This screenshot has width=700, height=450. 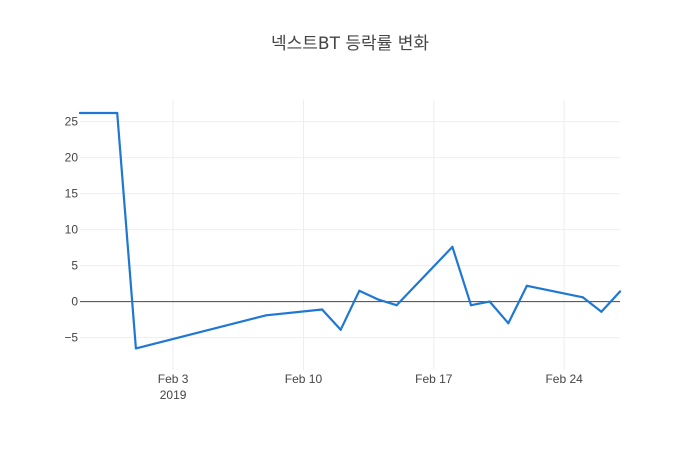 I want to click on x-tick-label: Feb 10, so click(x=304, y=379).